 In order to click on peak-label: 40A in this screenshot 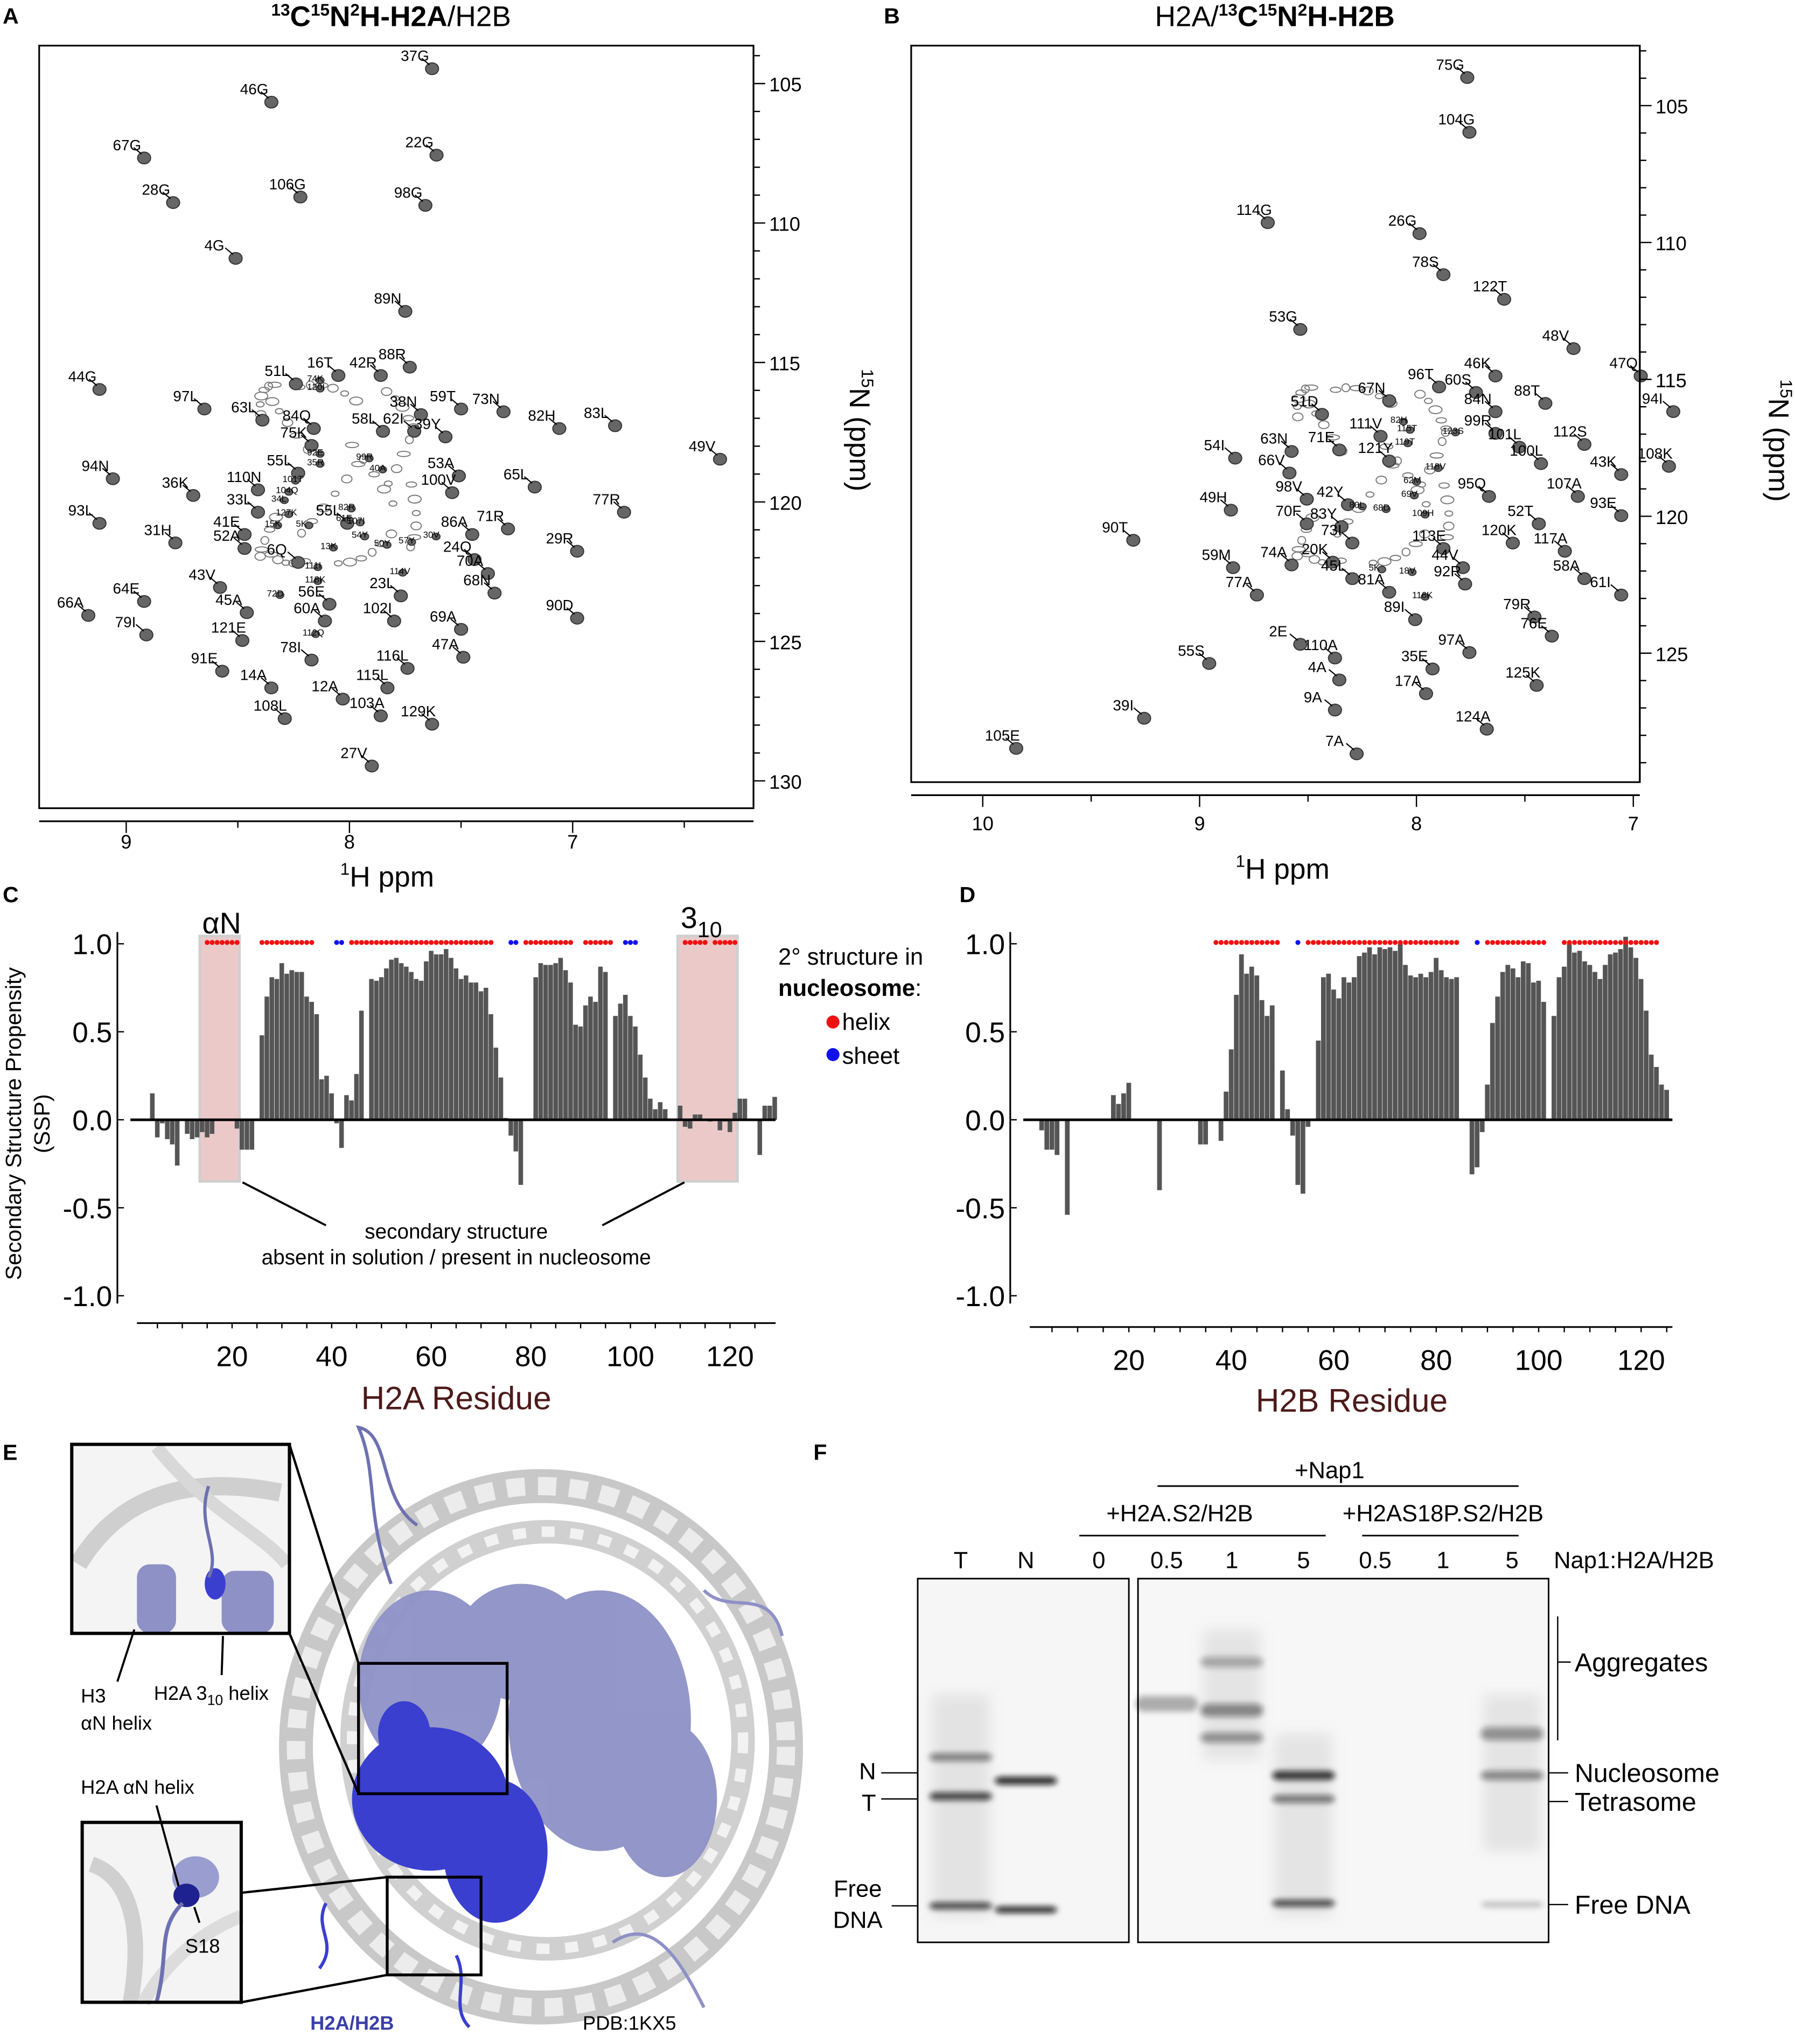, I will do `click(377, 468)`.